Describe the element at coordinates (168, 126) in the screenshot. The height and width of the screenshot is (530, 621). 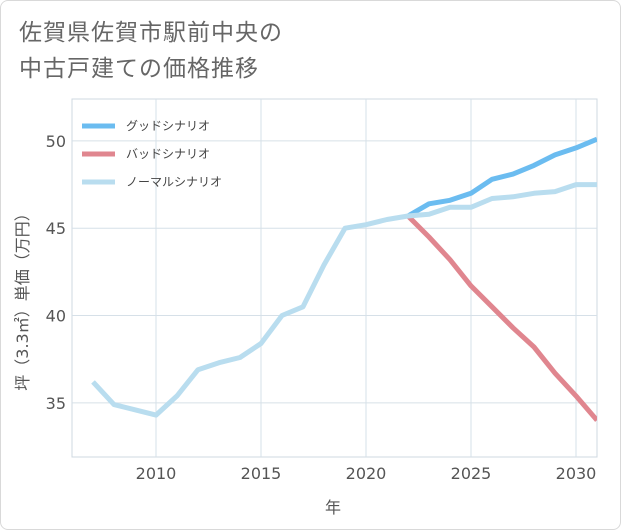
I see `legend-label: グッドシナリオ` at that location.